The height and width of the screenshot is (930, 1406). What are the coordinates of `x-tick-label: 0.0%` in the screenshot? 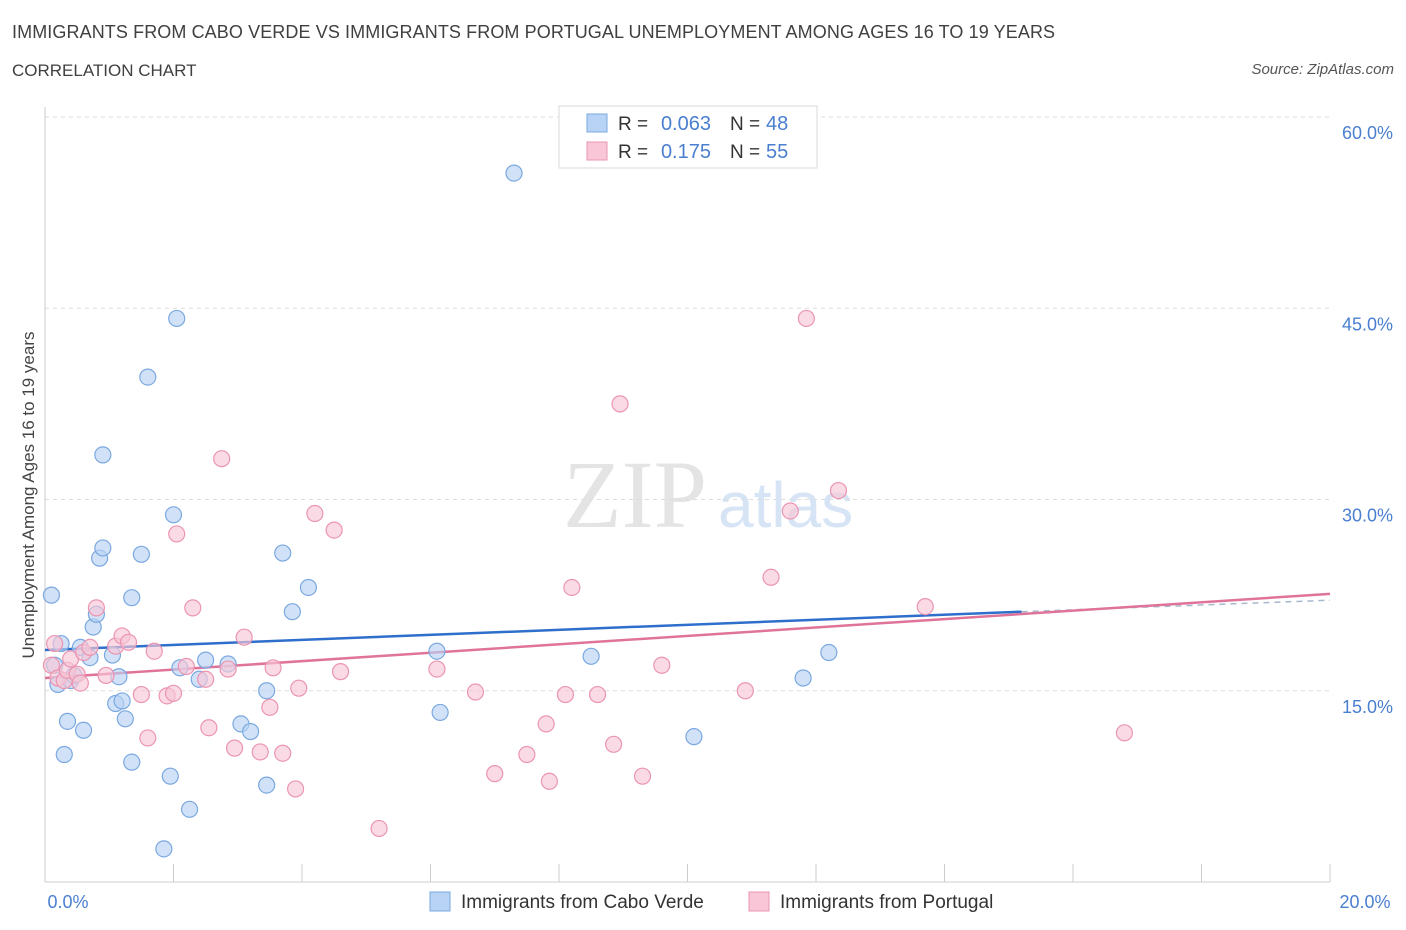 It's located at (67, 902).